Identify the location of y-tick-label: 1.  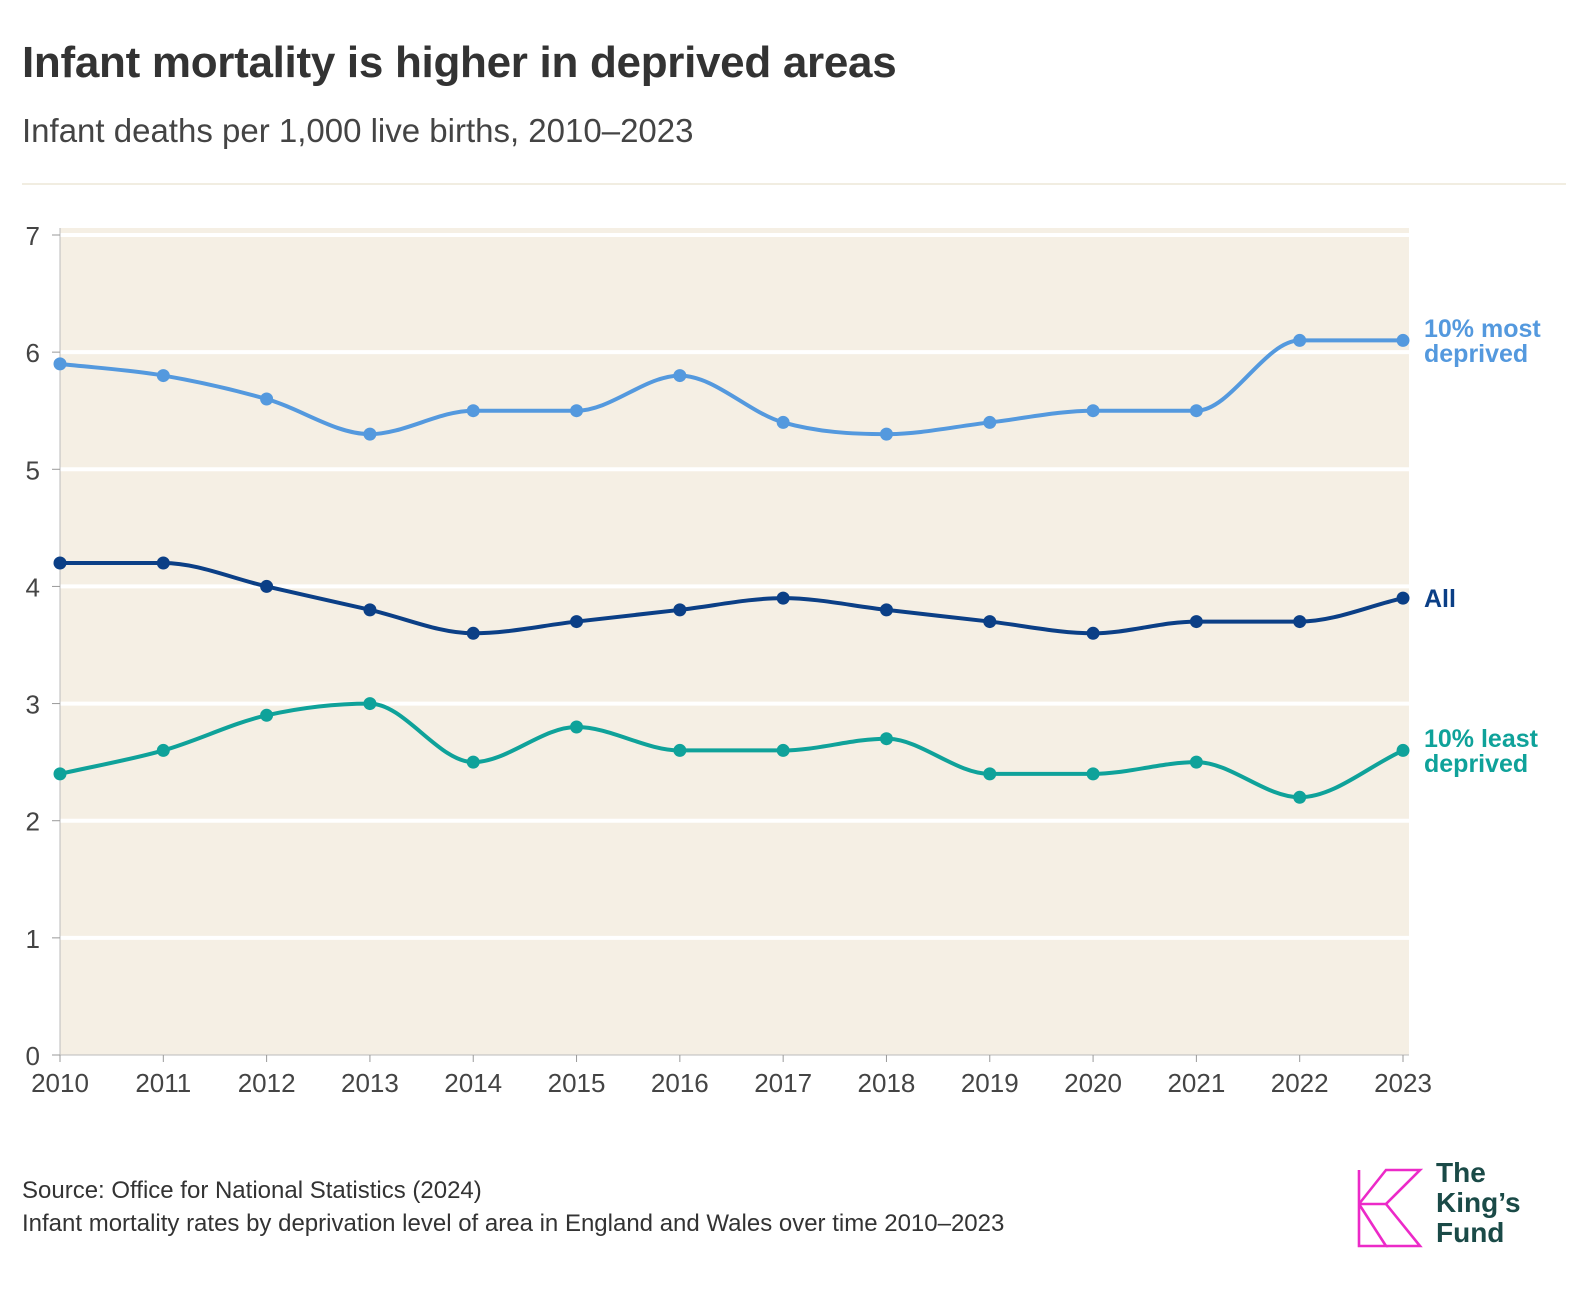
(33, 939).